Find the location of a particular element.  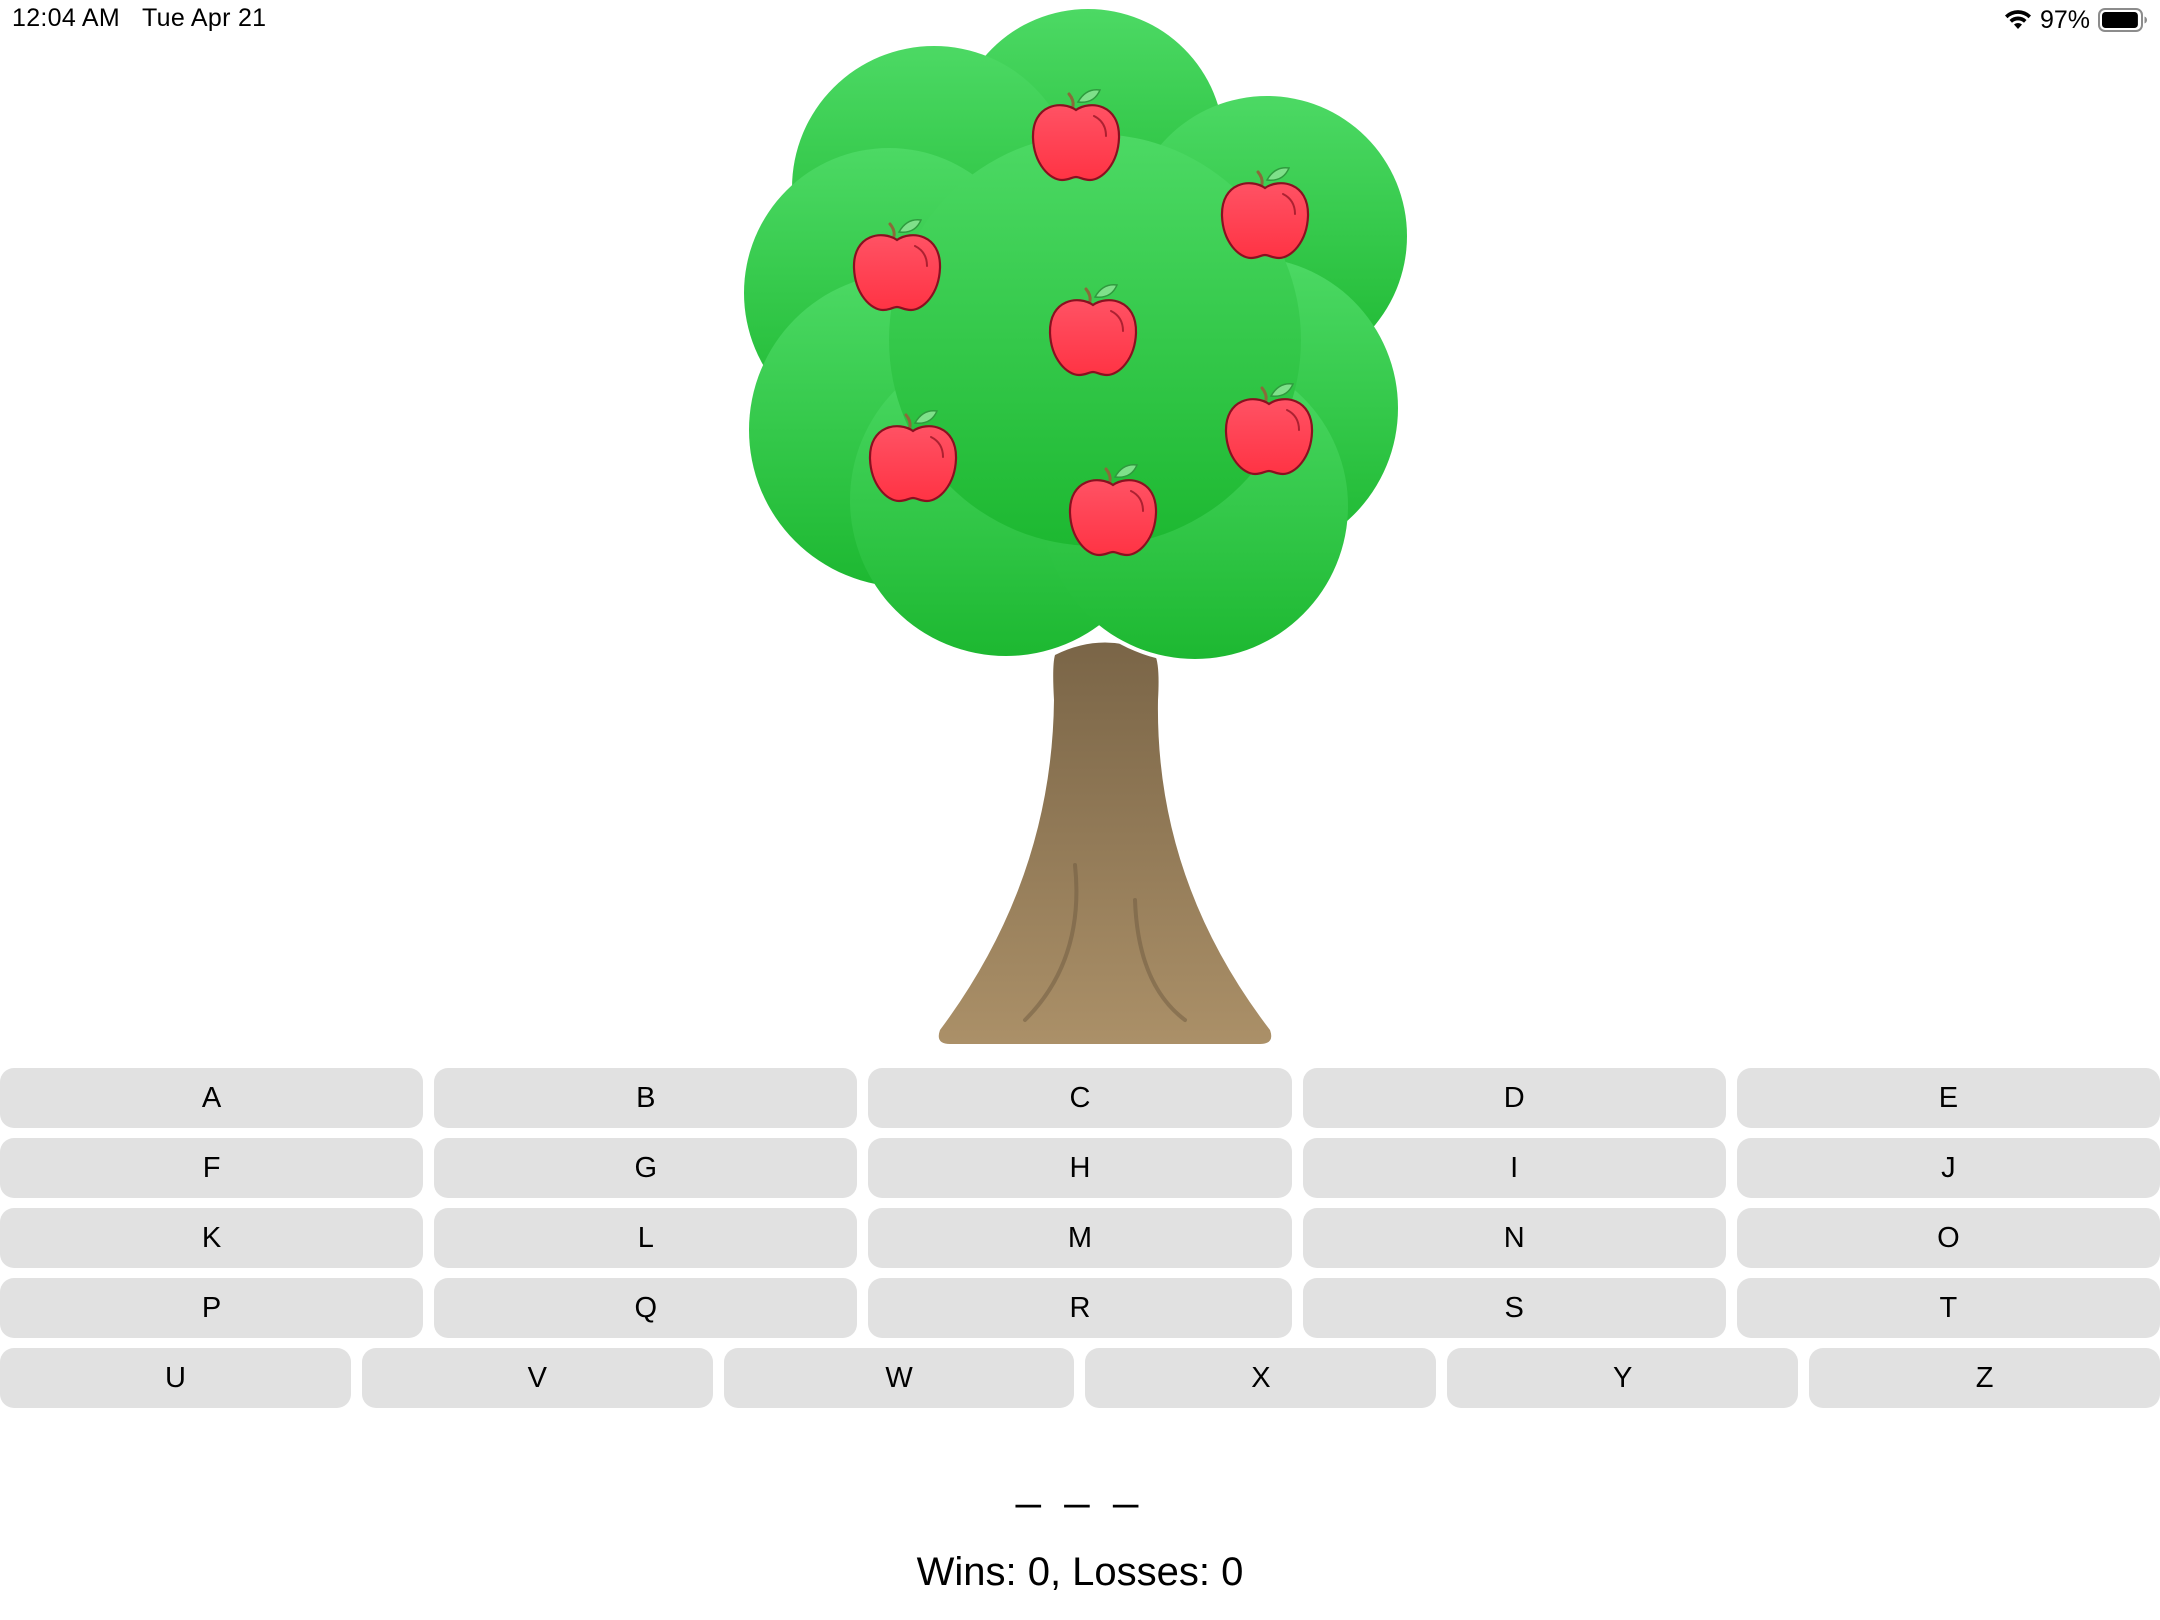

word-display: _ _ _ is located at coordinates (1080, 1484).